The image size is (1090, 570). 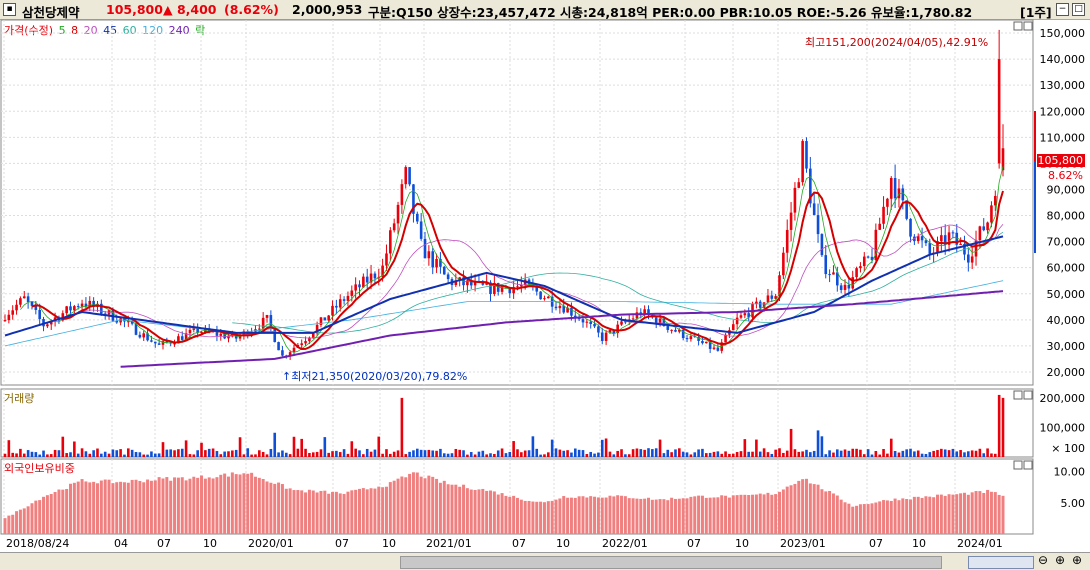 I want to click on zoom-out-icon: ⊖, so click(x=1043, y=560).